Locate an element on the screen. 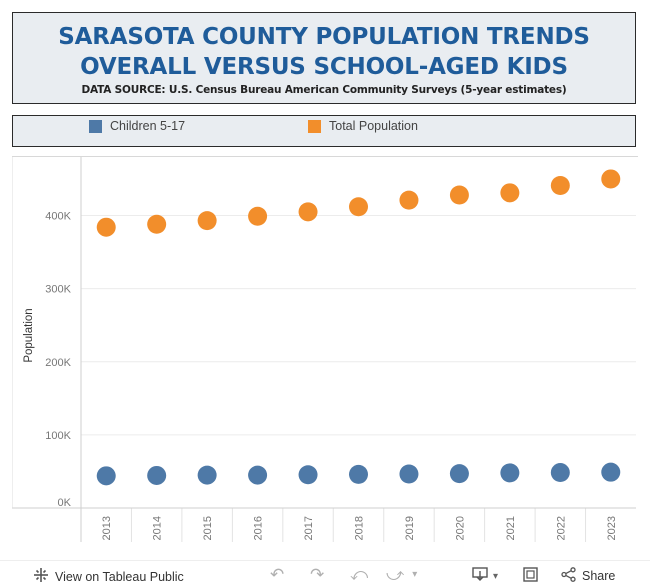  x-tick-label: 2022 is located at coordinates (561, 528).